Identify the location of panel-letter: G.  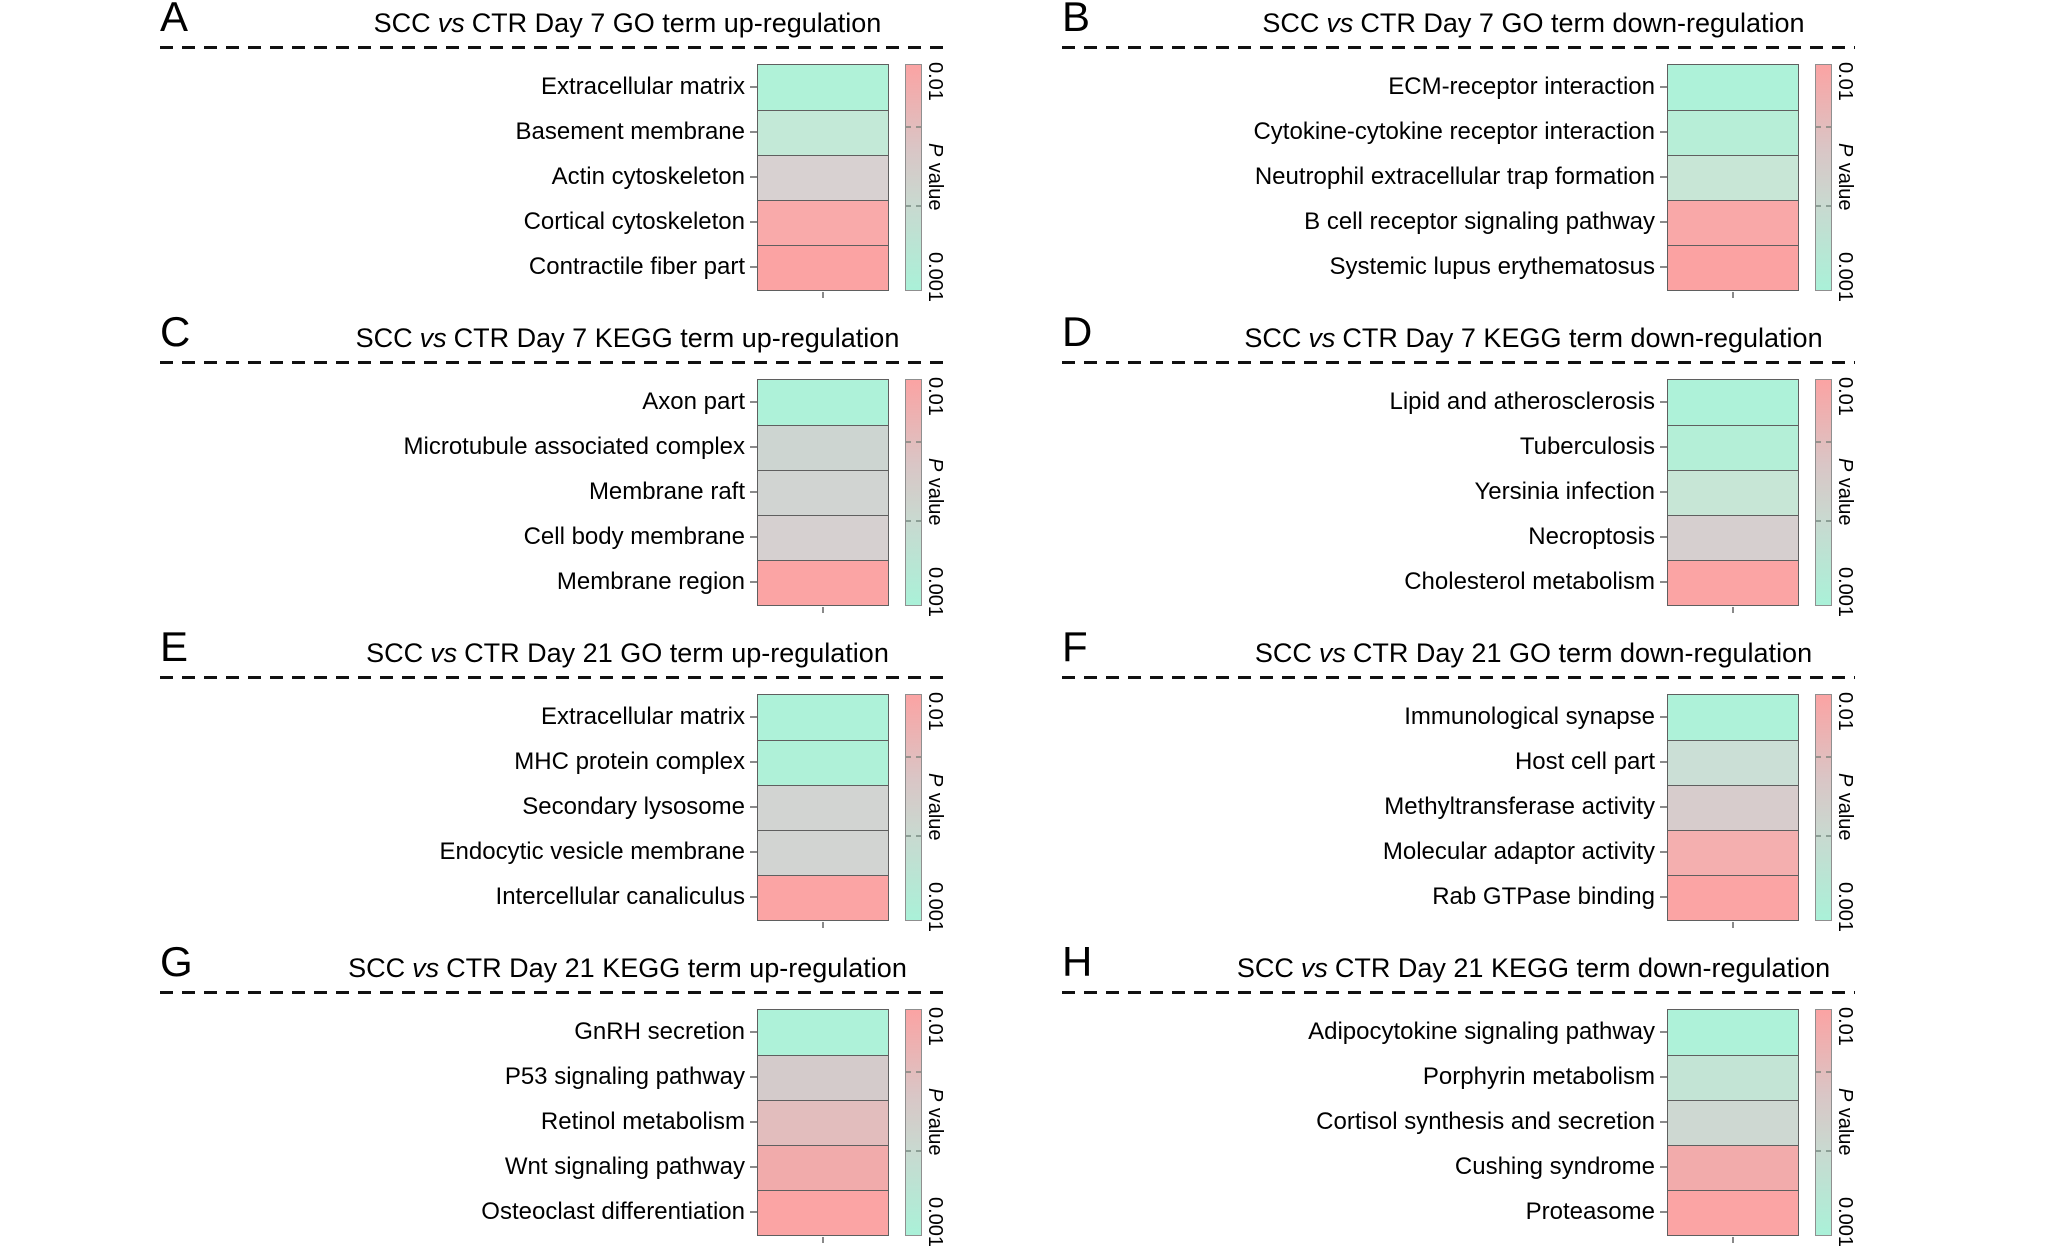
(176, 961).